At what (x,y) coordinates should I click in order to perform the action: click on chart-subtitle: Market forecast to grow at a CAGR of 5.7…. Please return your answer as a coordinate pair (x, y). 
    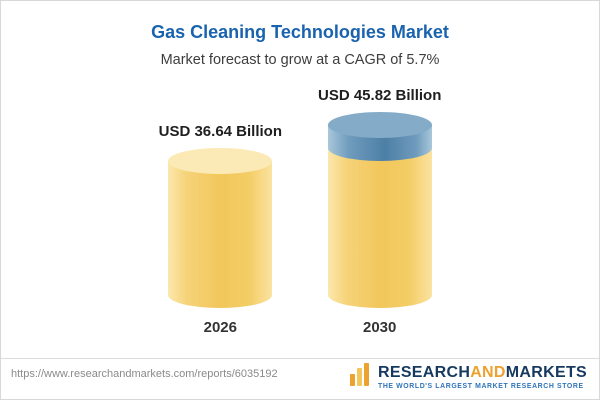
    Looking at the image, I should click on (300, 60).